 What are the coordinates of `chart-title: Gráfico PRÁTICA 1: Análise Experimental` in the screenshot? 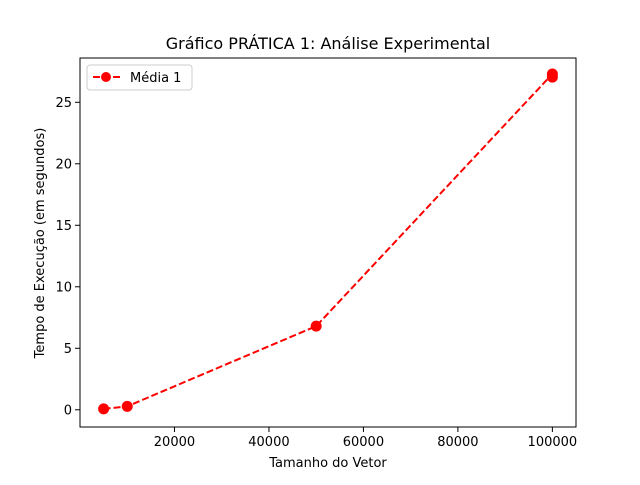 It's located at (328, 43).